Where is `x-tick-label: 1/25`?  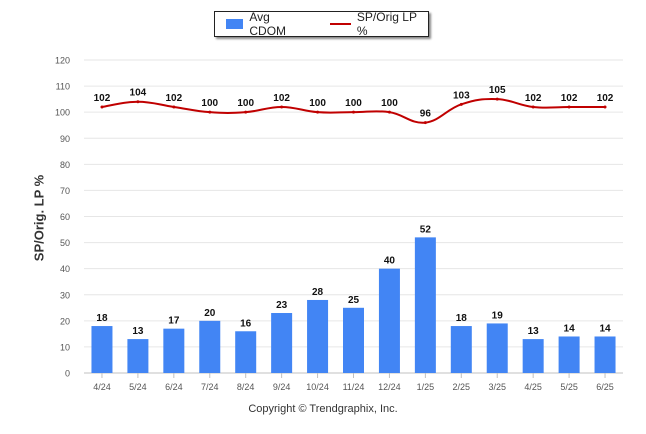 x-tick-label: 1/25 is located at coordinates (426, 387).